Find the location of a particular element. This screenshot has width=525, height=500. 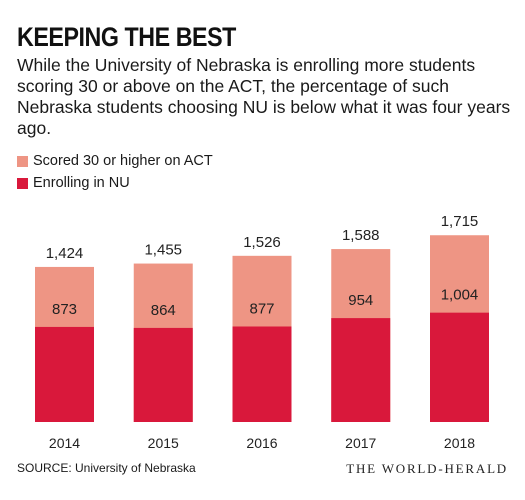

label-act-2015: 1,455 is located at coordinates (163, 250).